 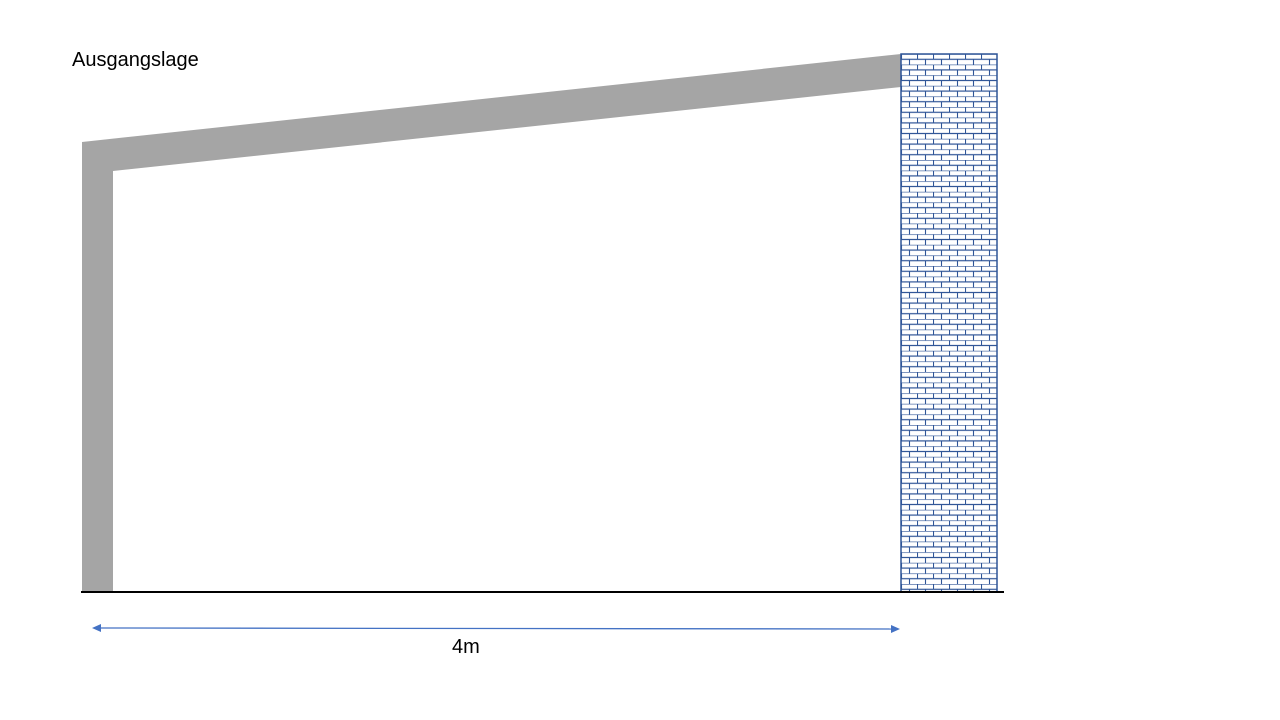 I want to click on diagram-title: Ausgangslage, so click(x=135, y=60).